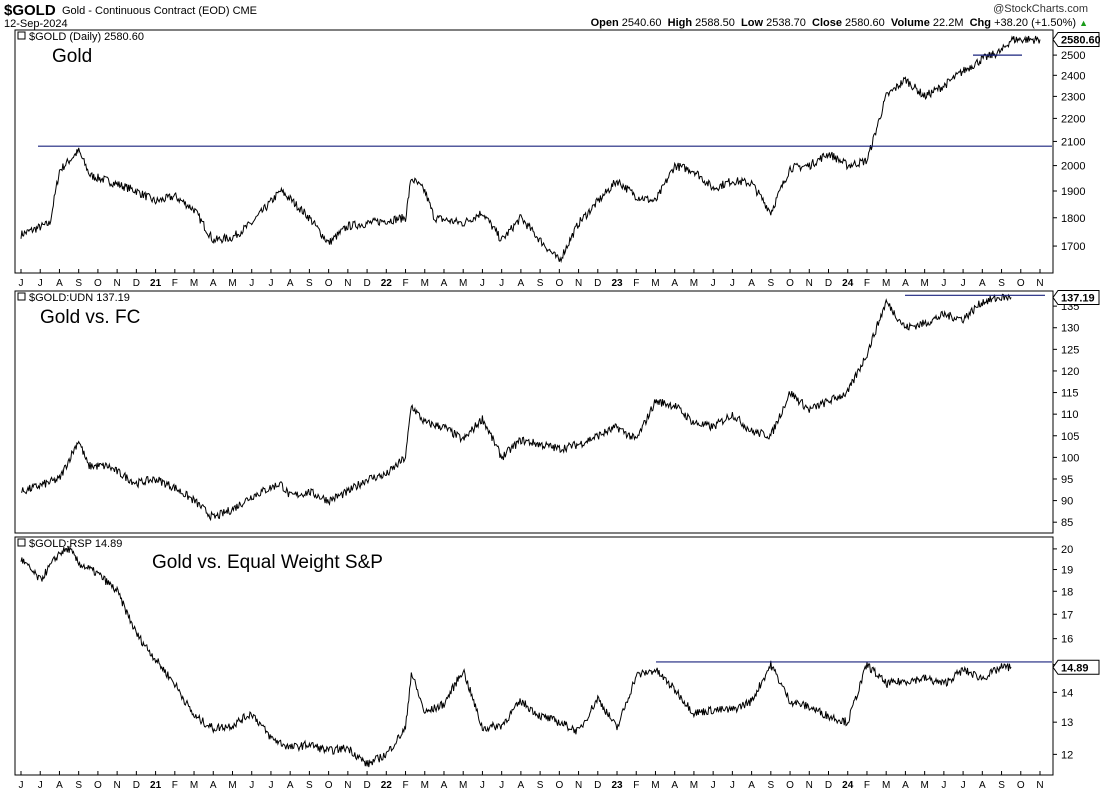 The height and width of the screenshot is (800, 1100). What do you see at coordinates (1073, 167) in the screenshot?
I see `y-tick-label: 2000` at bounding box center [1073, 167].